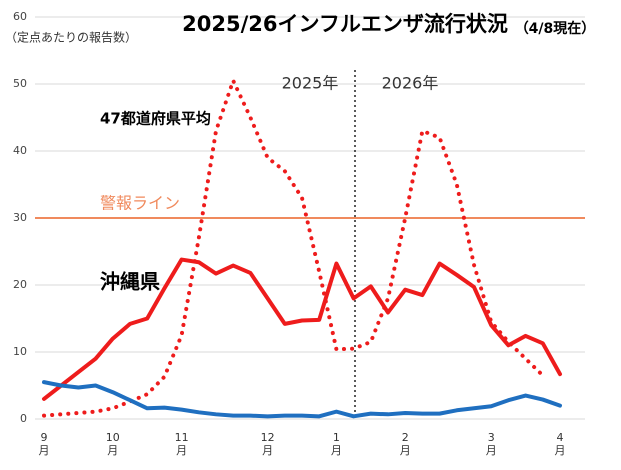  What do you see at coordinates (181, 444) in the screenshot?
I see `x-tick-label: 11月` at bounding box center [181, 444].